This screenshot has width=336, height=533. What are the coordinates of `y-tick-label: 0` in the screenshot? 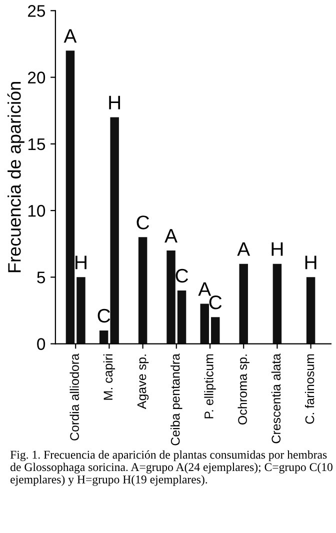 It's located at (41, 344).